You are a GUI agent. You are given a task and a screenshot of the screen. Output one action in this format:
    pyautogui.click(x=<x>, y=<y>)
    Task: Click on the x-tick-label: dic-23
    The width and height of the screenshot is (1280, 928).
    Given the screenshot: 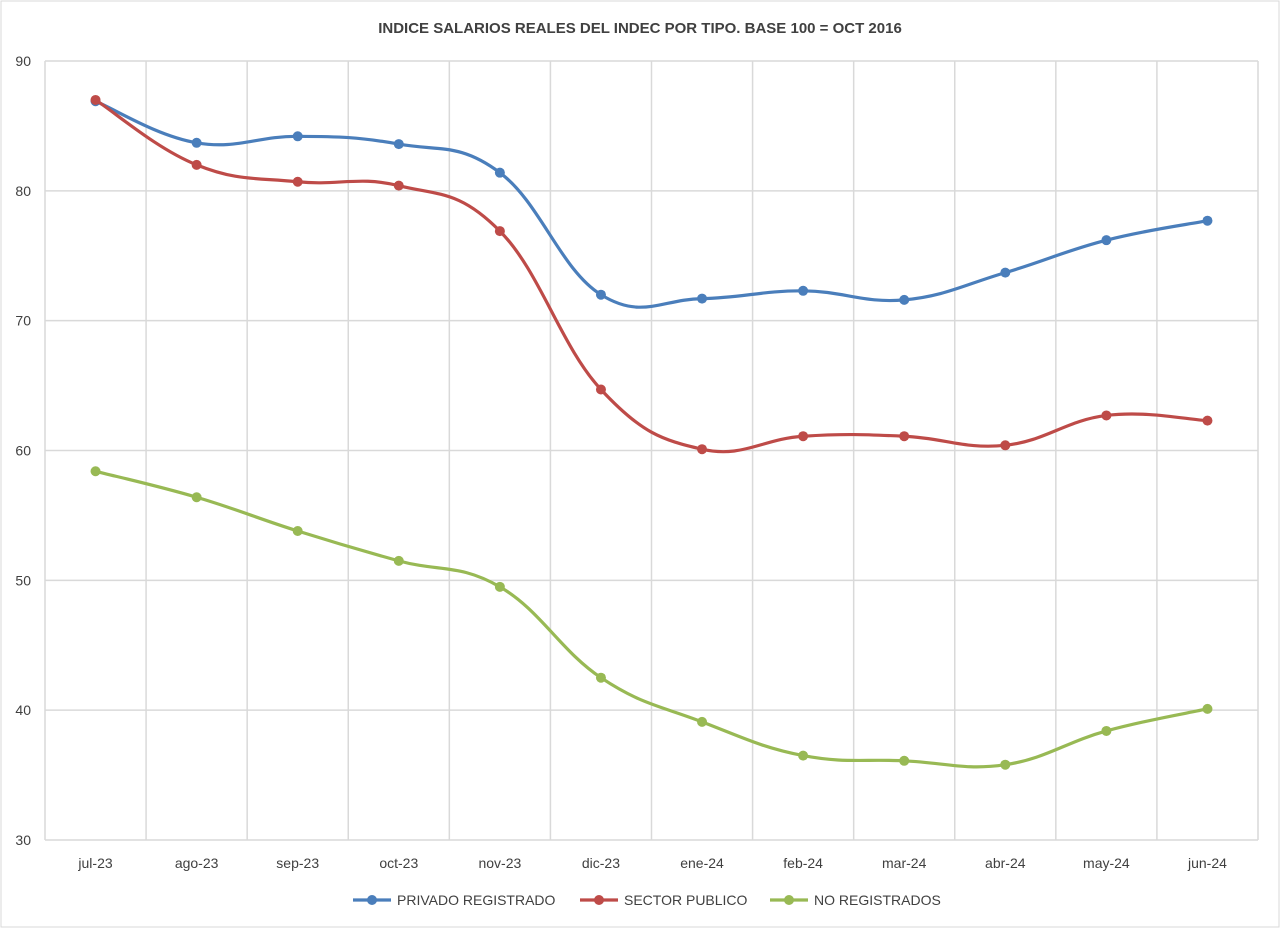 What is the action you would take?
    pyautogui.click(x=601, y=863)
    